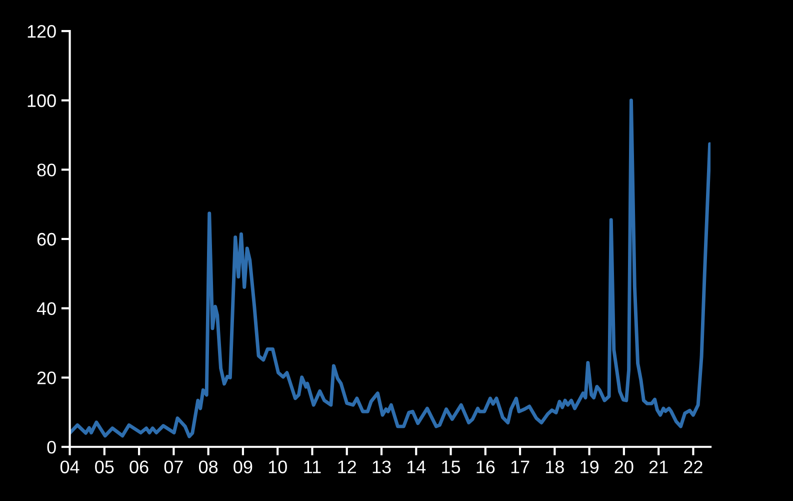 The height and width of the screenshot is (501, 793). Describe the element at coordinates (139, 467) in the screenshot. I see `x-tick-label: 06` at that location.